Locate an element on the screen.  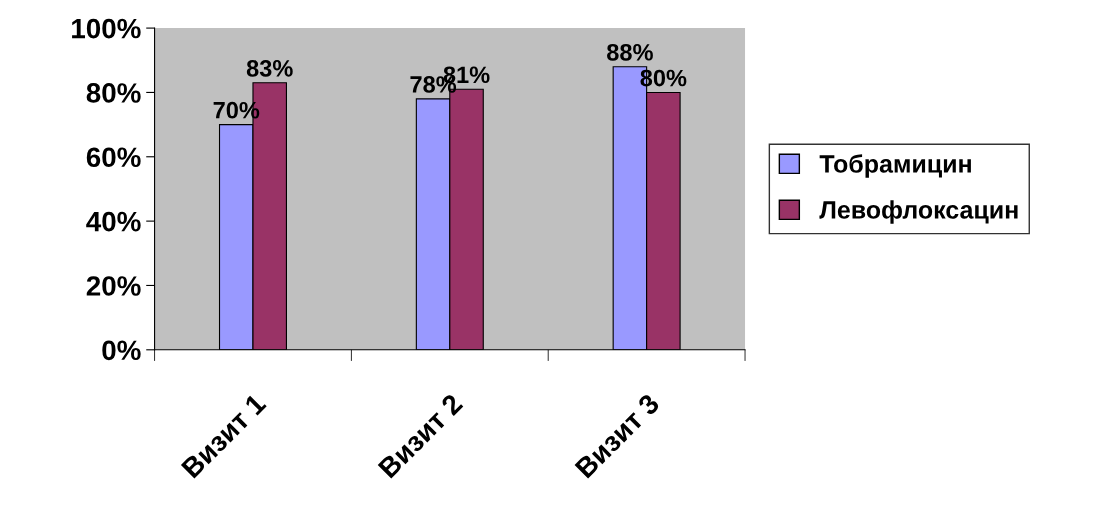
data-label: 83% is located at coordinates (269, 68).